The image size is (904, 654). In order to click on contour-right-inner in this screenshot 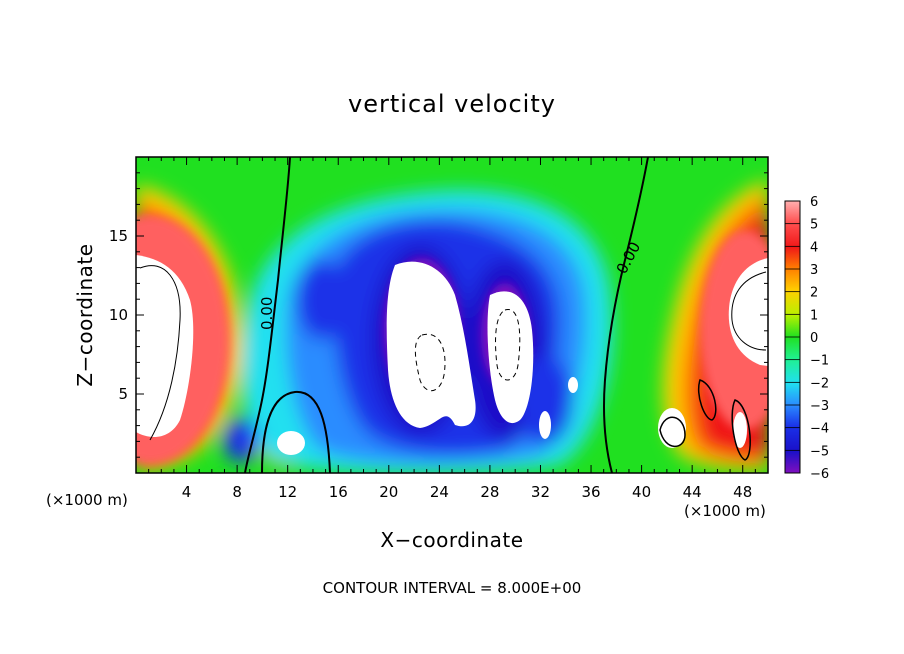, I will do `click(749, 311)`.